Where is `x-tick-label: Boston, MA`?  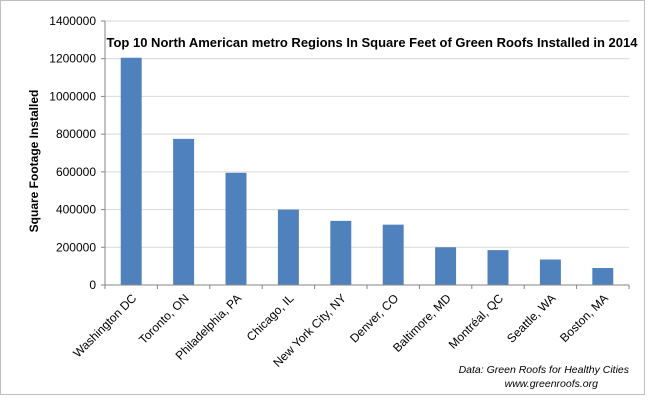
x-tick-label: Boston, MA is located at coordinates (584, 318).